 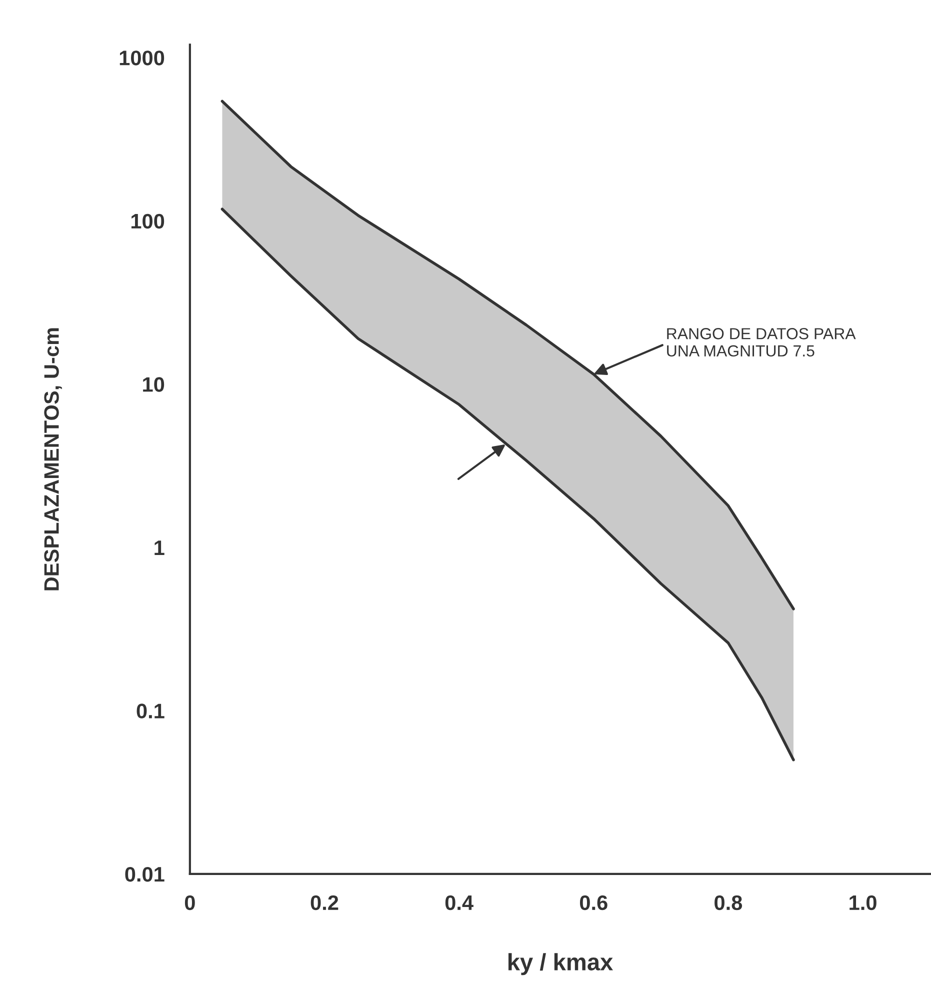 I want to click on y-axis-title: DESPLAZAMENTOS, U-cm, so click(x=53, y=459).